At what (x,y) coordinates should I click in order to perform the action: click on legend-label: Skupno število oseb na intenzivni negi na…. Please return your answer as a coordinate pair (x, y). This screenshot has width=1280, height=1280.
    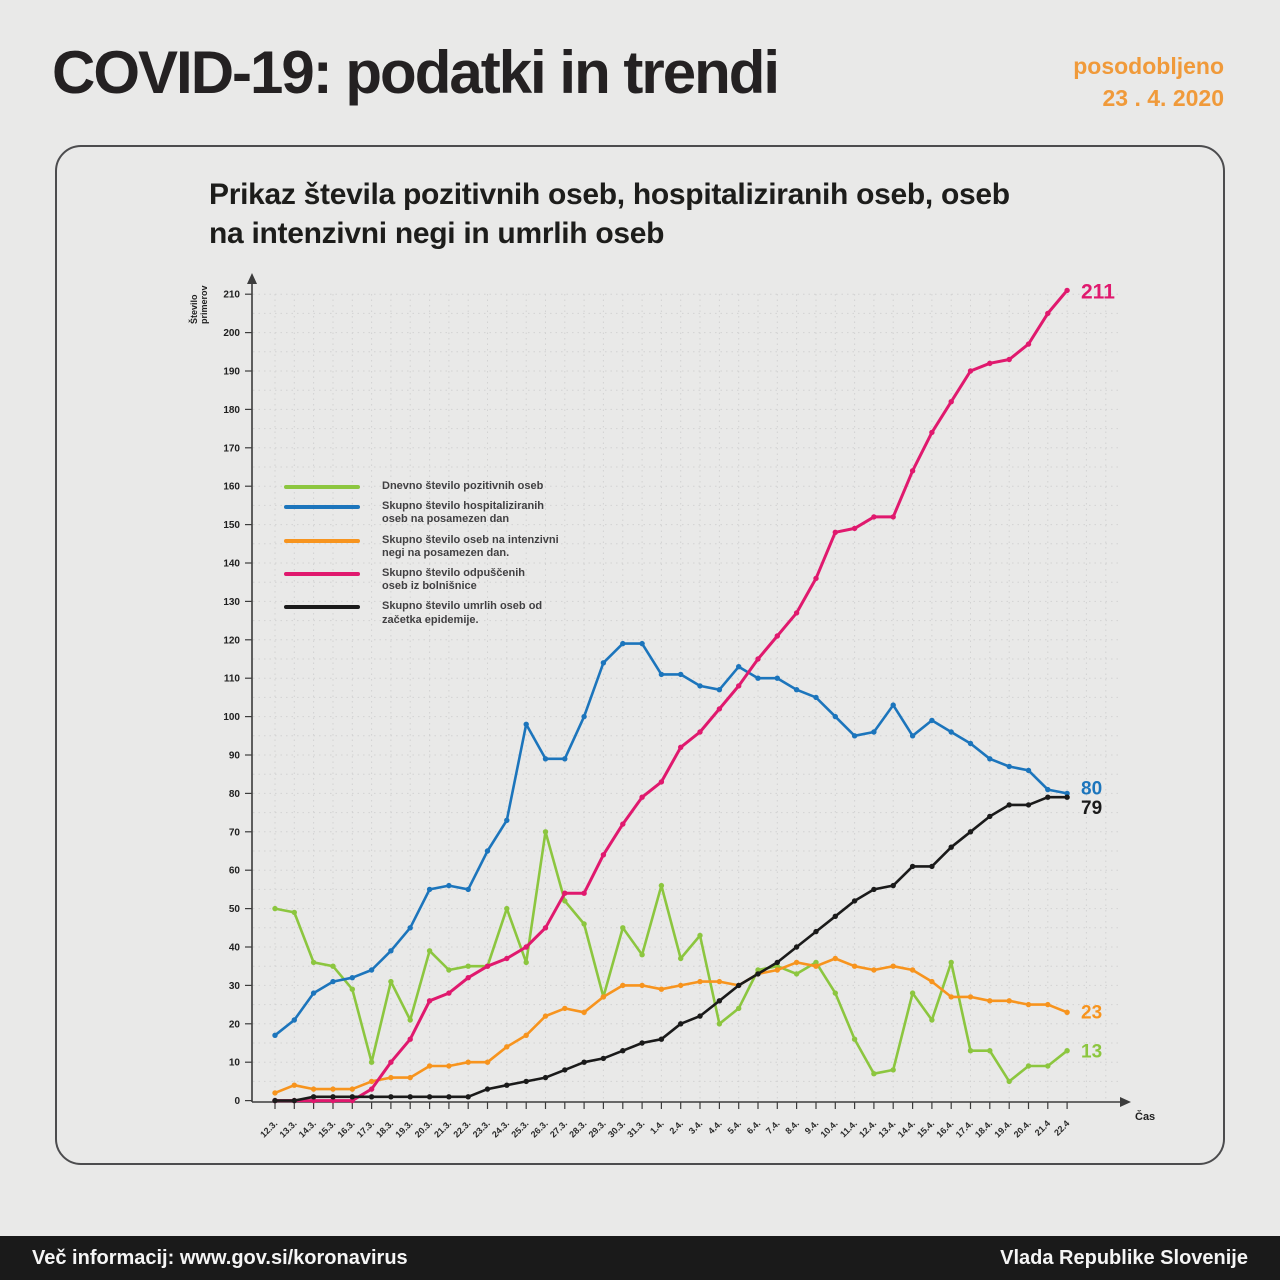
    Looking at the image, I should click on (470, 546).